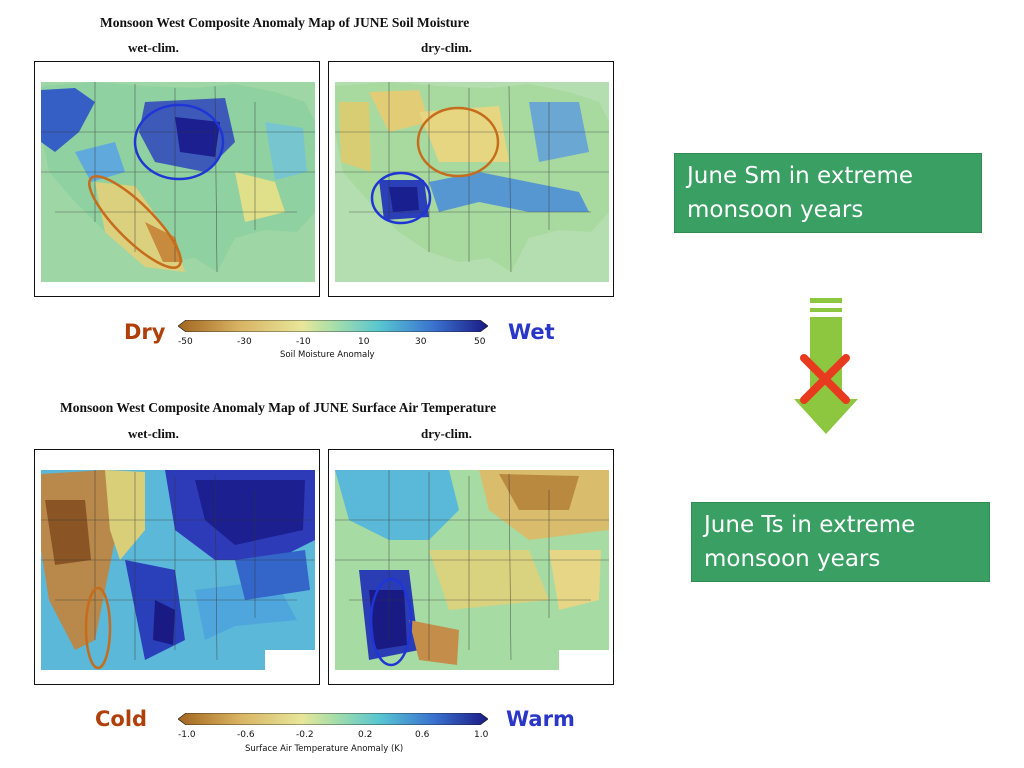 Image resolution: width=1024 pixels, height=768 pixels. Describe the element at coordinates (333, 326) in the screenshot. I see `sm-colorbar` at that location.